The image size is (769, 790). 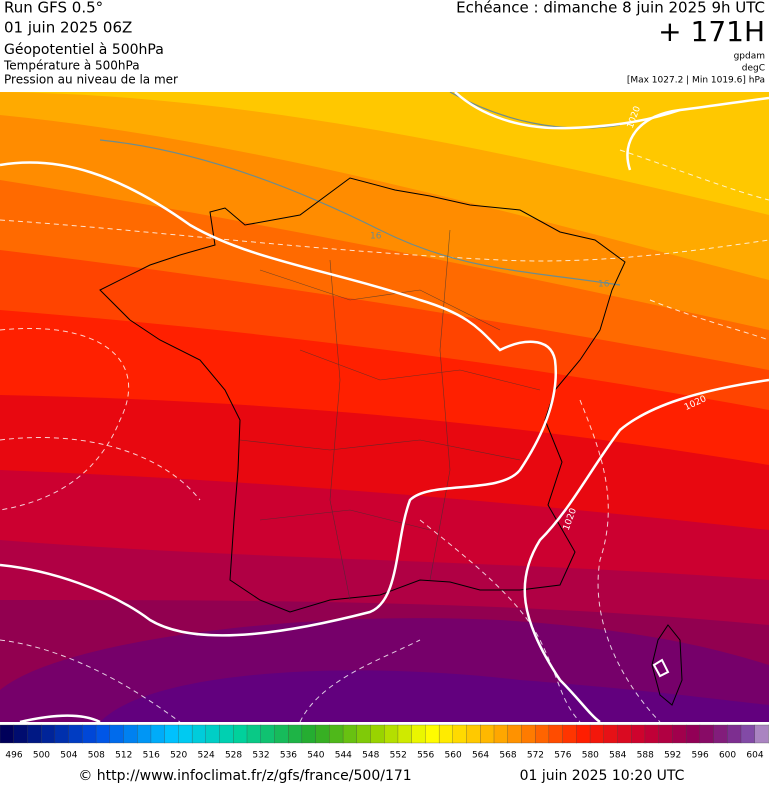 What do you see at coordinates (41, 756) in the screenshot?
I see `colorbar-label: 500` at bounding box center [41, 756].